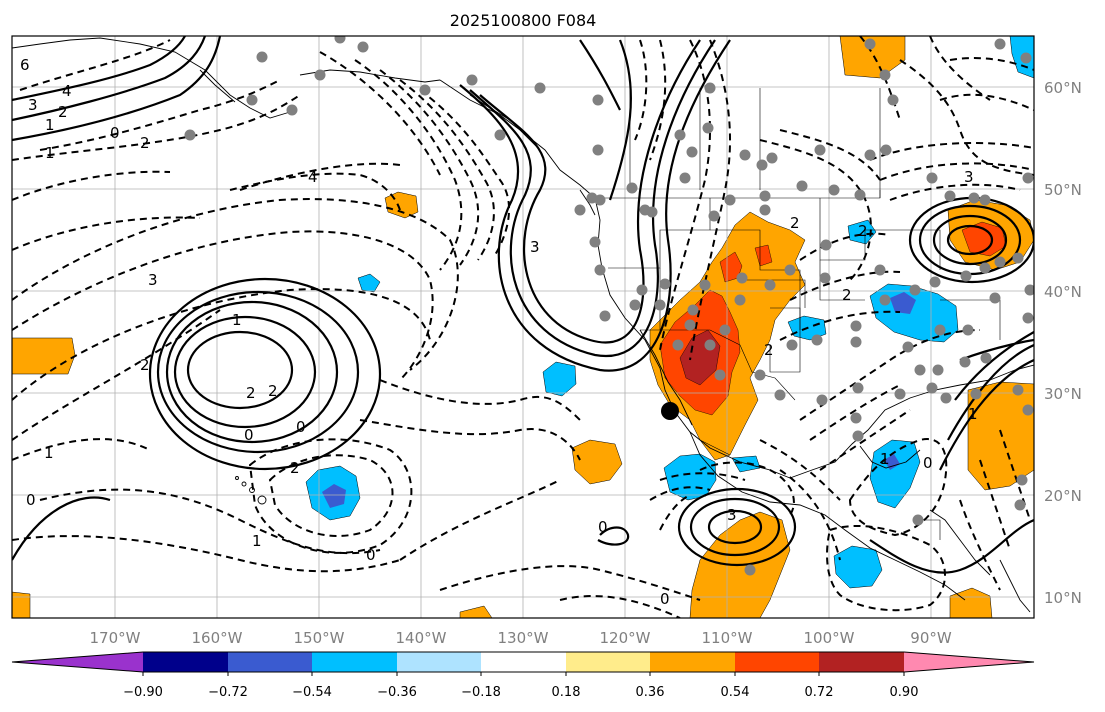 The height and width of the screenshot is (712, 1105). Describe the element at coordinates (251, 490) in the screenshot. I see `hawaii` at that location.